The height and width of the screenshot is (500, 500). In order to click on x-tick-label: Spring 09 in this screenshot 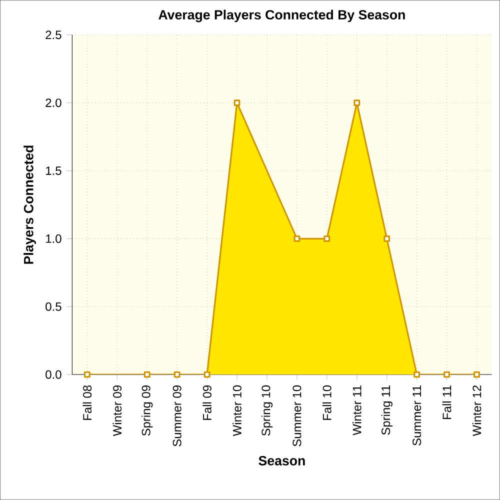, I will do `click(147, 411)`.